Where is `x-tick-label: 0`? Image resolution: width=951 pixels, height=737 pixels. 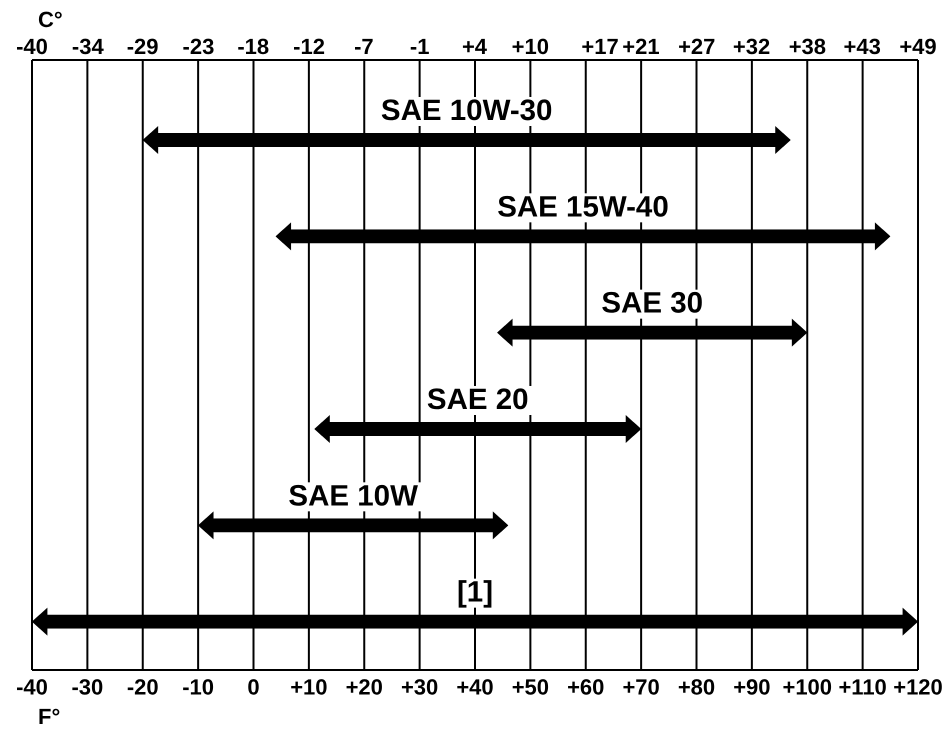 x-tick-label: 0 is located at coordinates (253, 687).